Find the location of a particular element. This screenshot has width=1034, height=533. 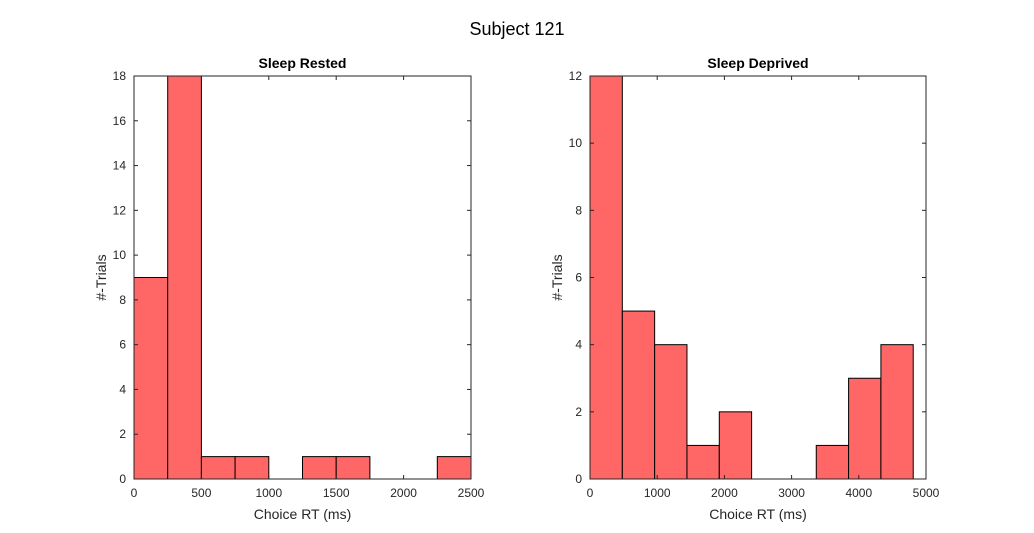

y-tick-label: 18 is located at coordinates (120, 76).